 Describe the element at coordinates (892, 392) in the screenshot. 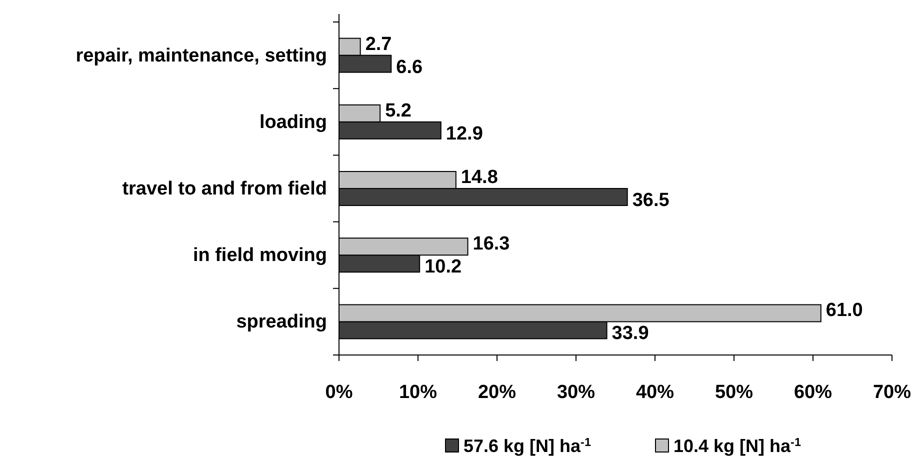

I see `x-tick-label: 70%` at that location.